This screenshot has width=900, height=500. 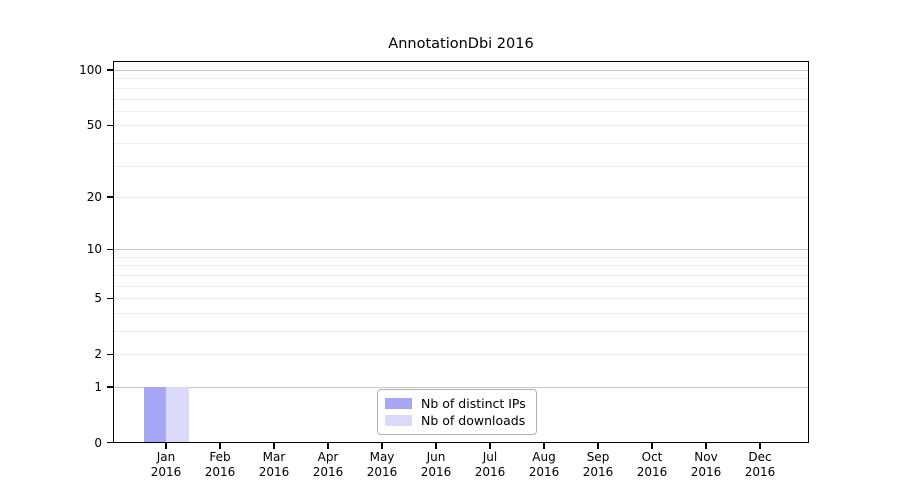 I want to click on bar-nb-of-downloads, so click(x=177, y=415).